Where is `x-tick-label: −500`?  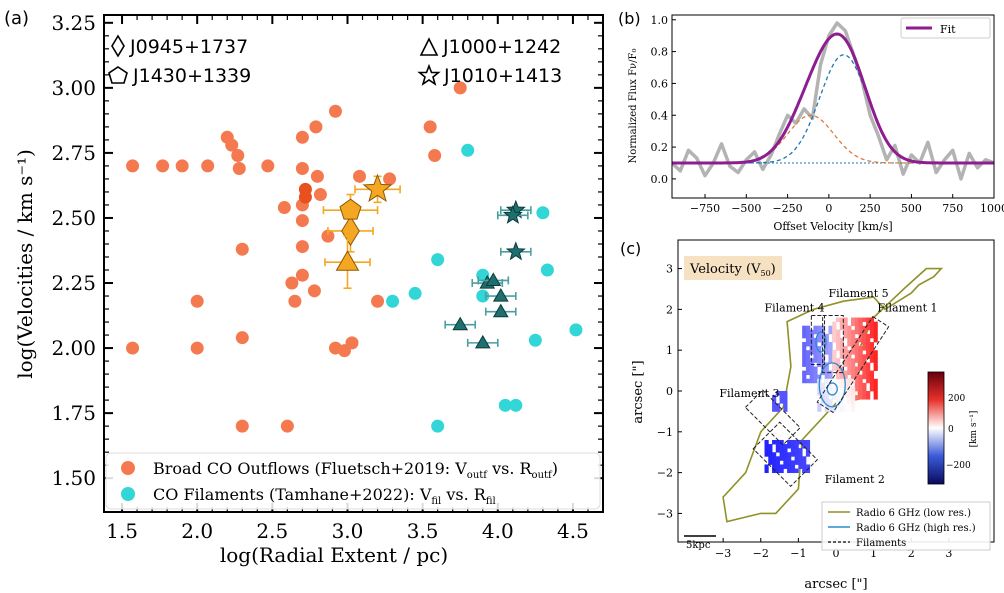 x-tick-label: −500 is located at coordinates (746, 208).